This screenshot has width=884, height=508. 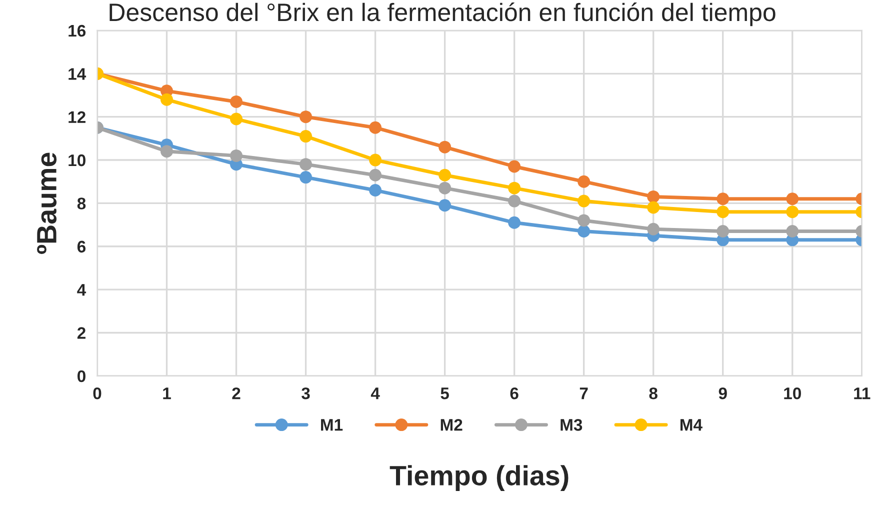 What do you see at coordinates (571, 424) in the screenshot?
I see `legend-label: M3` at bounding box center [571, 424].